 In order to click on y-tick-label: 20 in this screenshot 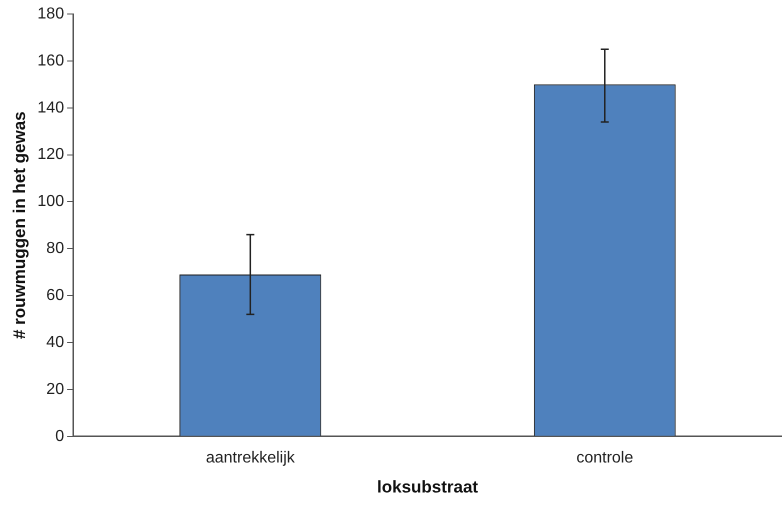, I will do `click(55, 389)`.